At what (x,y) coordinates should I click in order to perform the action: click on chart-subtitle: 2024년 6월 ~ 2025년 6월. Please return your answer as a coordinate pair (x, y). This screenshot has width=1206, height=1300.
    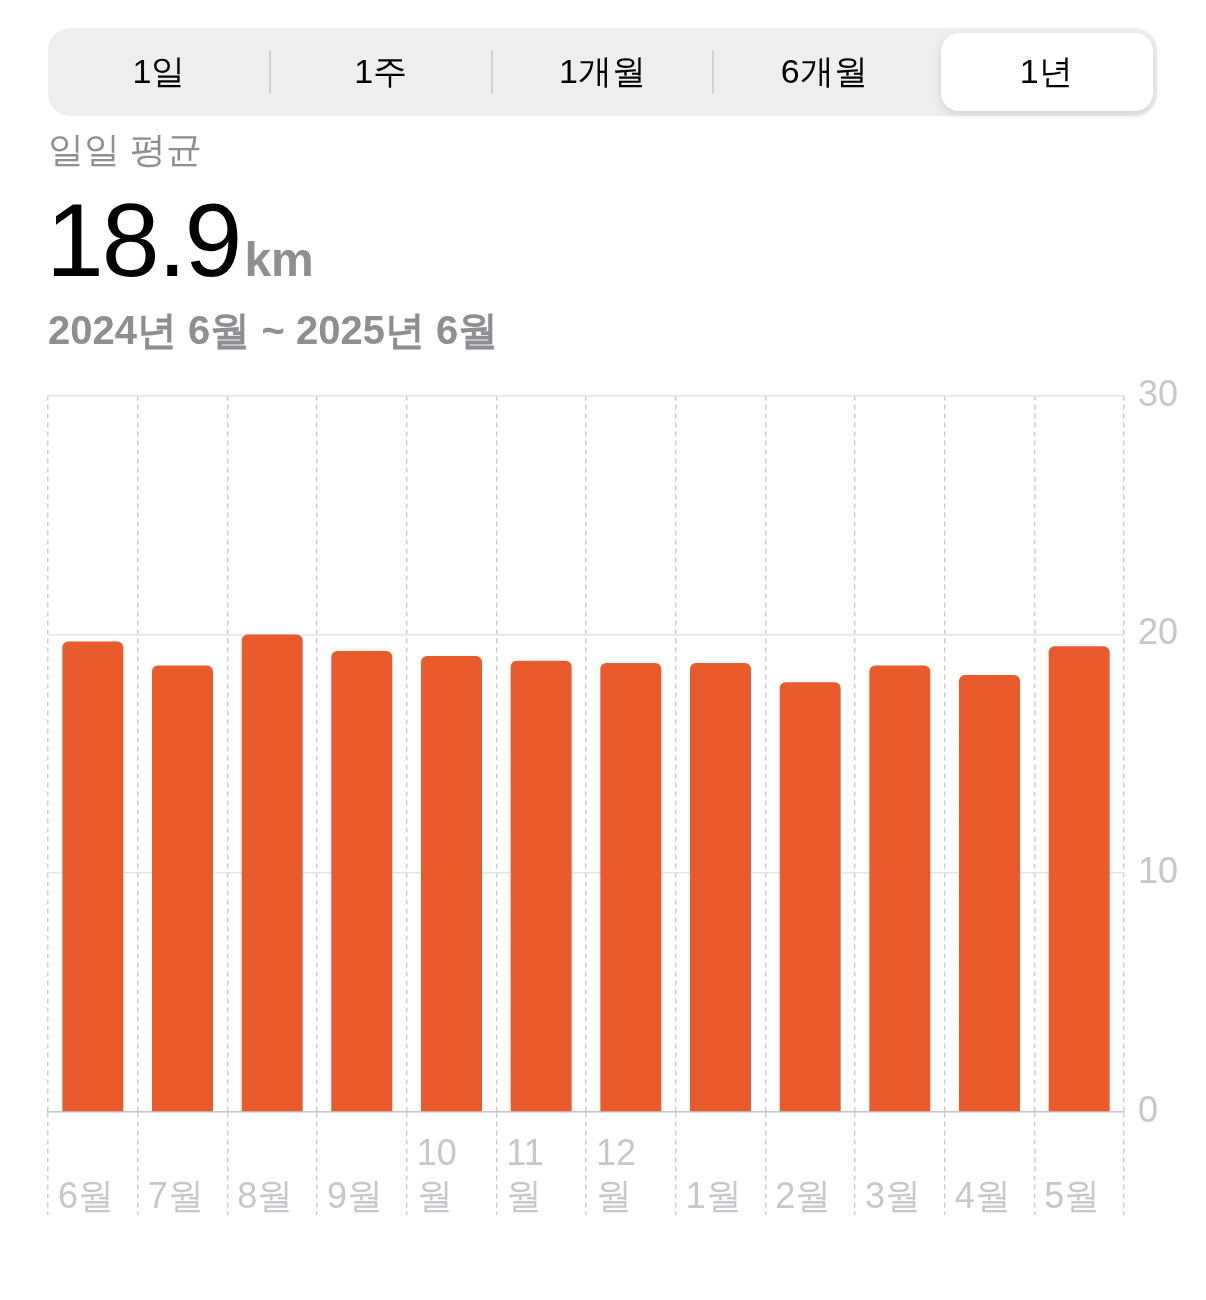
    Looking at the image, I should click on (273, 330).